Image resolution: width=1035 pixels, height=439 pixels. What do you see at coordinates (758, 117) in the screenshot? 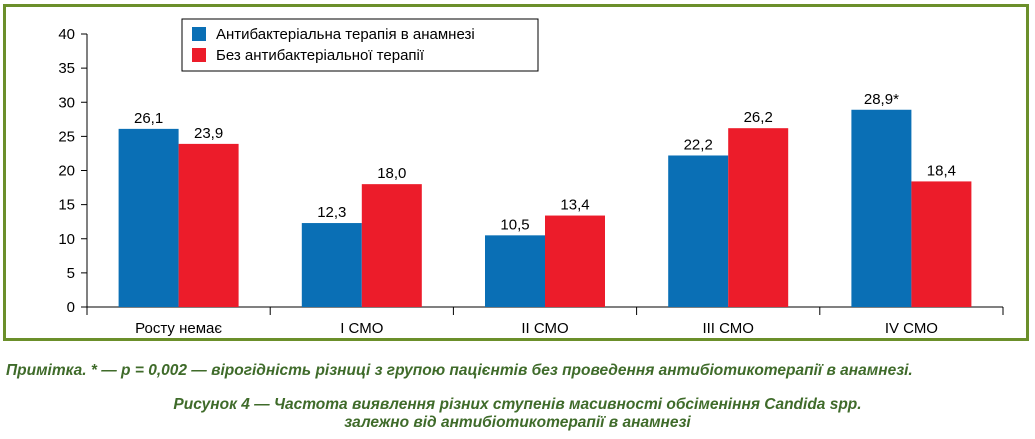
I see `data-label: 26,2` at bounding box center [758, 117].